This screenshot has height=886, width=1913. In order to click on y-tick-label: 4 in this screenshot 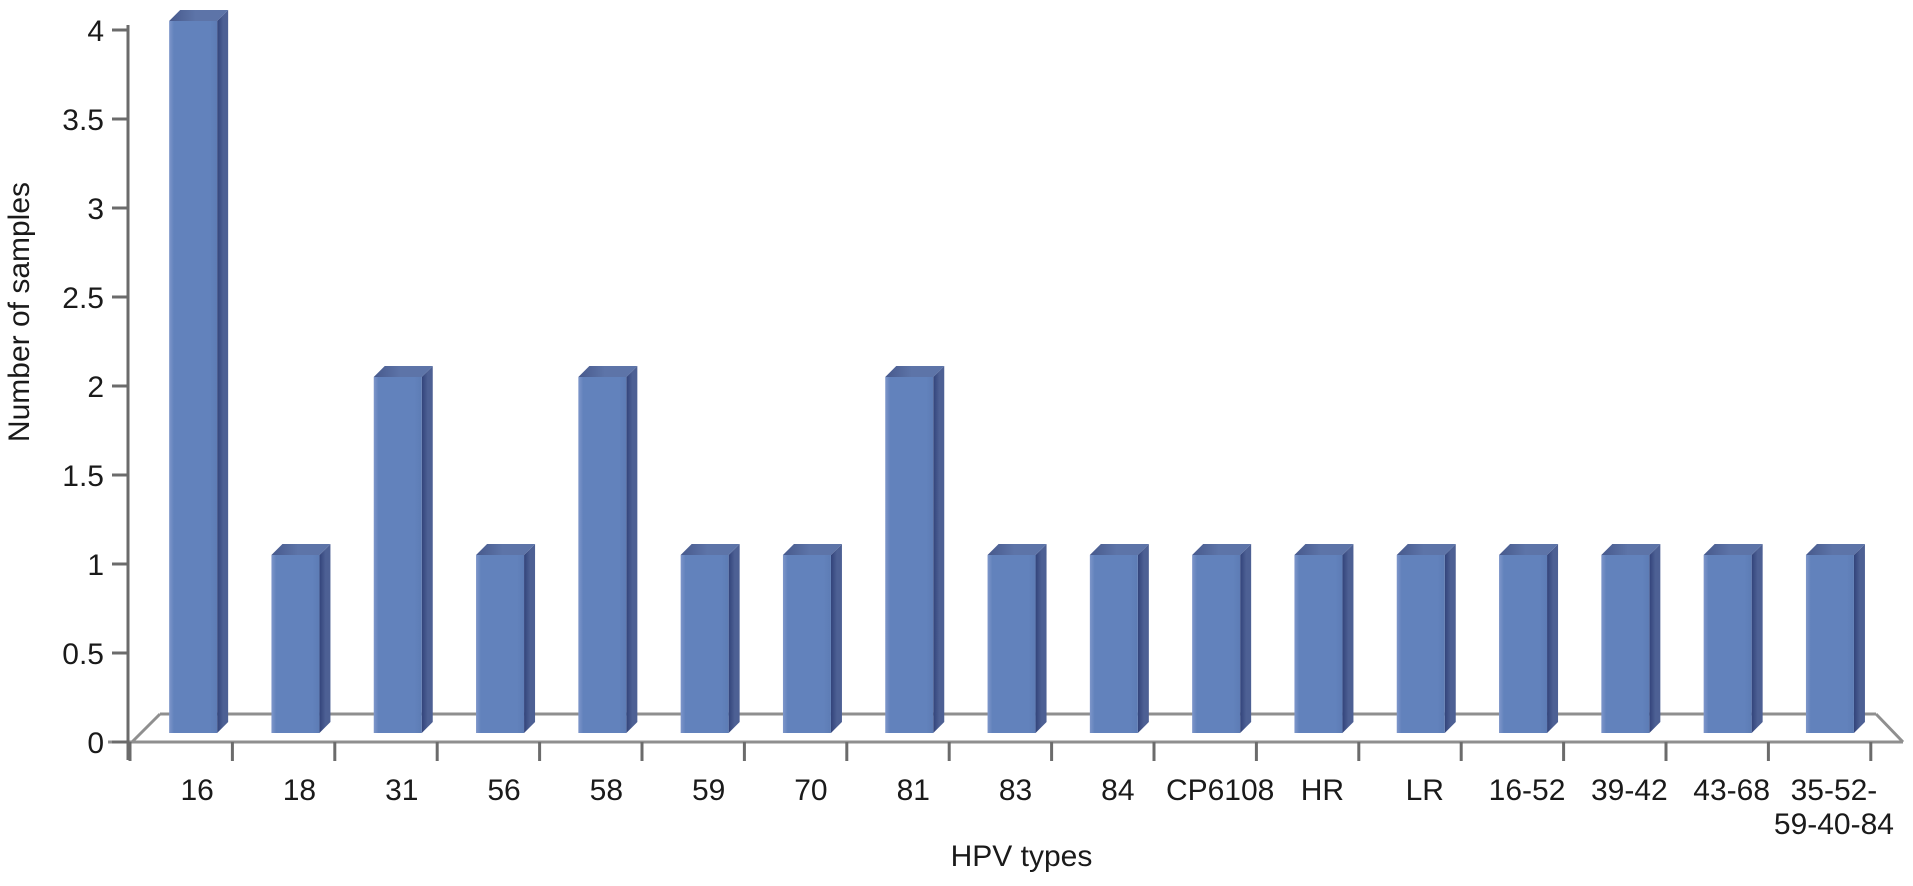, I will do `click(95, 31)`.